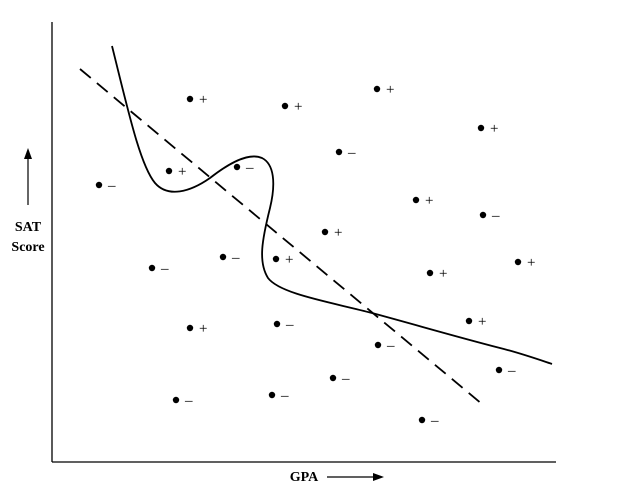 The width and height of the screenshot is (627, 491). What do you see at coordinates (28, 153) in the screenshot?
I see `y-axis-arrow-head` at bounding box center [28, 153].